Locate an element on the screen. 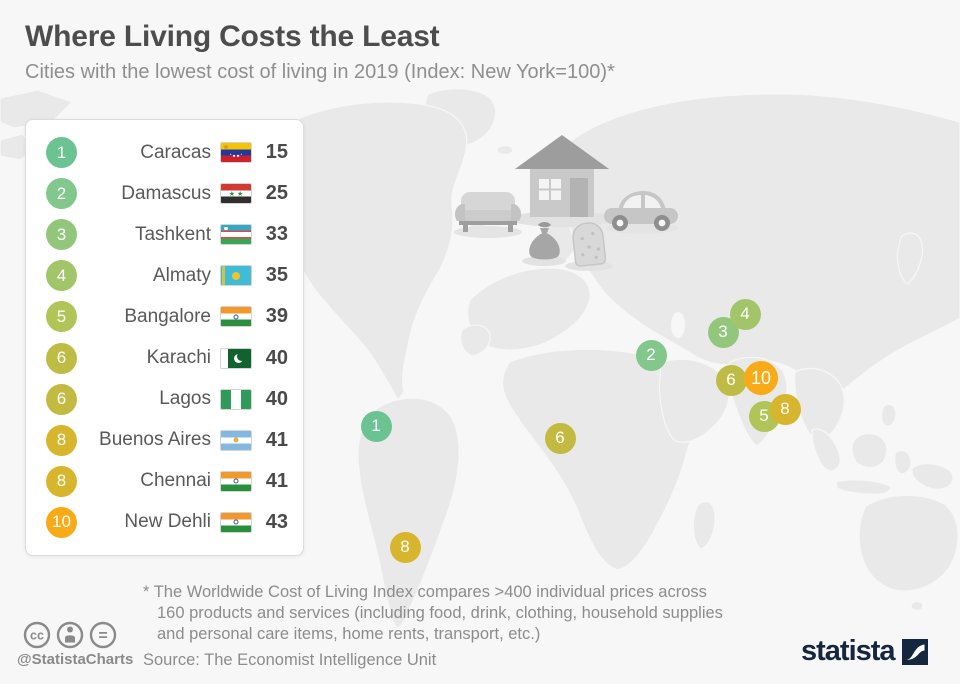 Image resolution: width=960 pixels, height=684 pixels. index-value: 39 is located at coordinates (276, 316).